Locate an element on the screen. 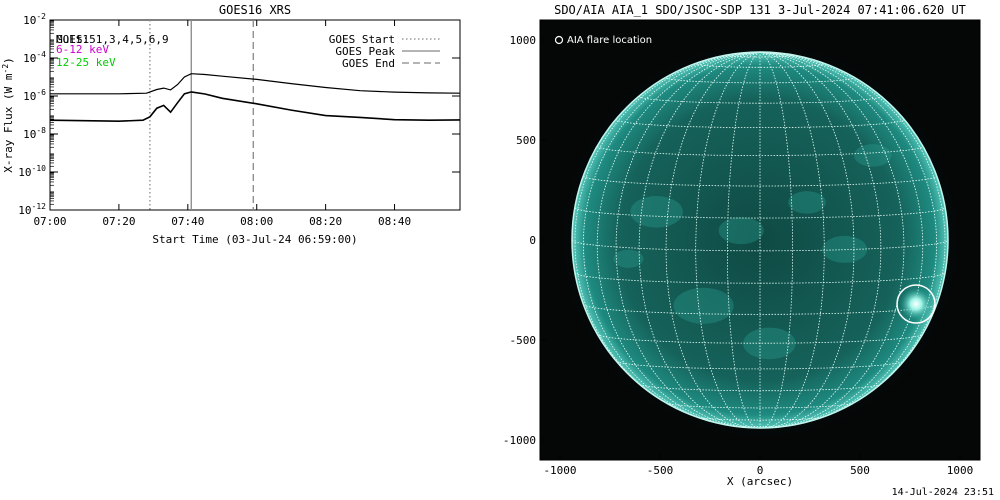 The height and width of the screenshot is (500, 1000). aia-x-axis-label: X (arcsec) is located at coordinates (760, 481).